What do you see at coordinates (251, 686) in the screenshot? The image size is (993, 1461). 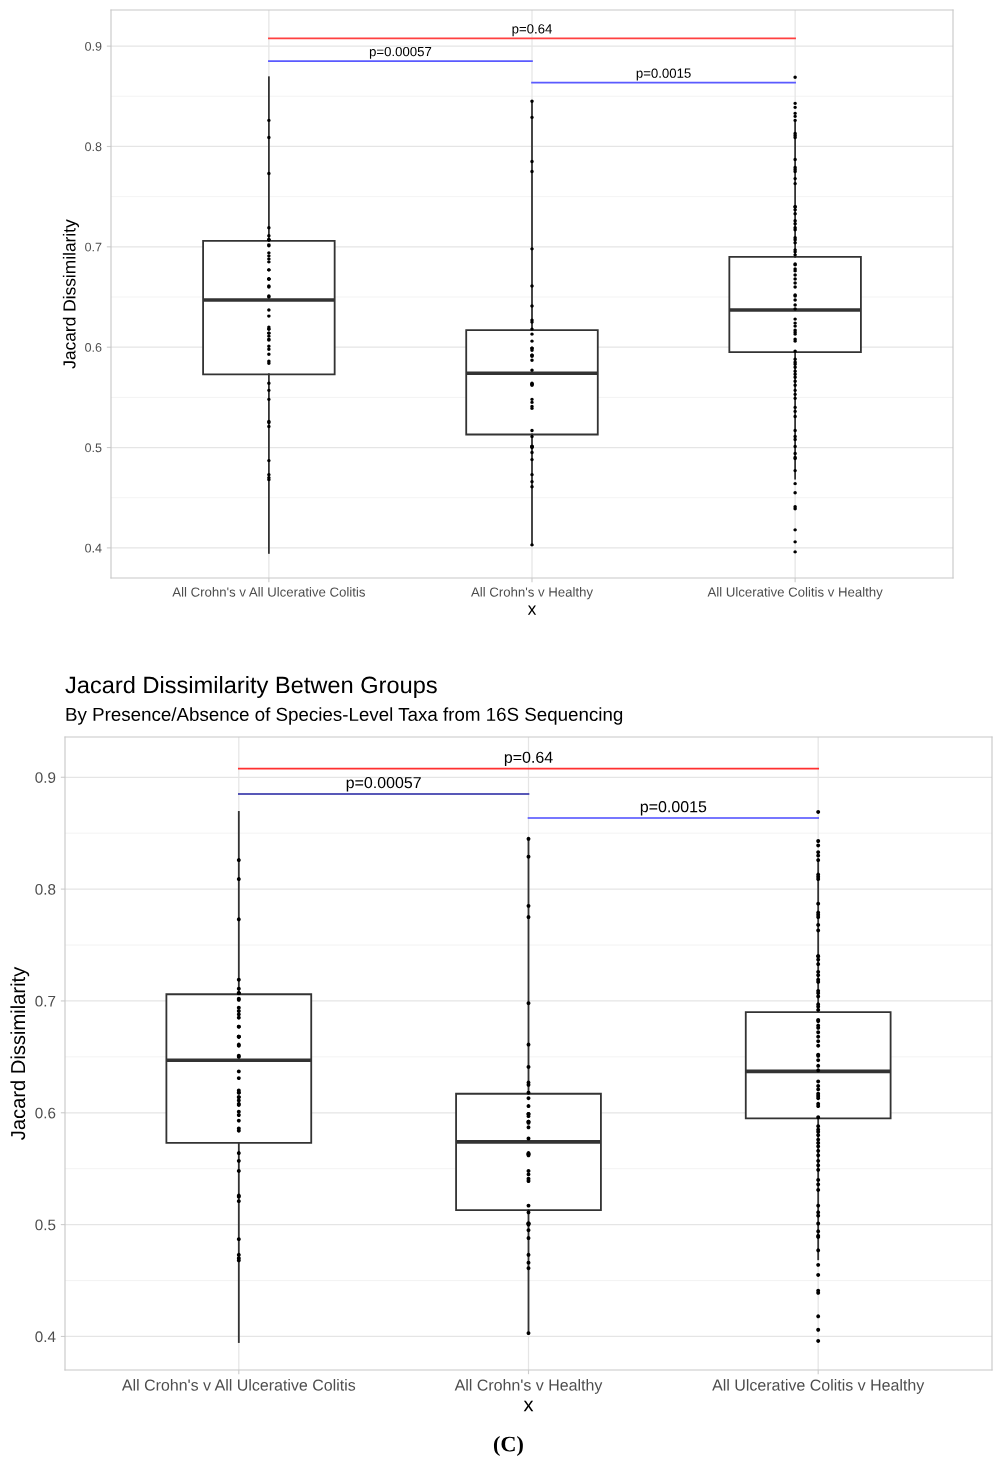 I see `chart-title: Jacard Dissimilarity Betwen Groups` at bounding box center [251, 686].